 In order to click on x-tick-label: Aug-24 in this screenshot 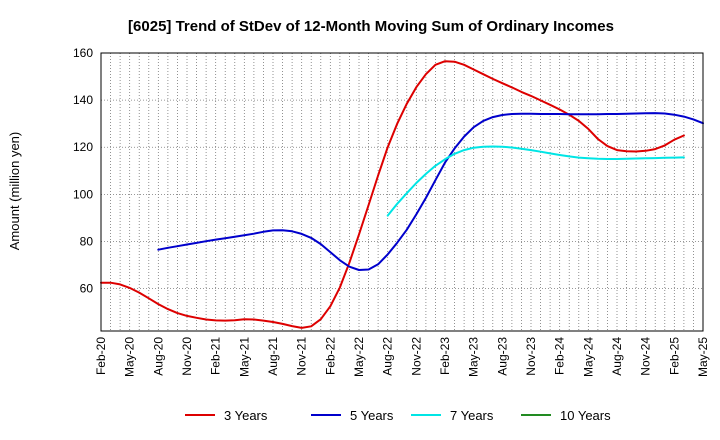, I will do `click(617, 356)`.